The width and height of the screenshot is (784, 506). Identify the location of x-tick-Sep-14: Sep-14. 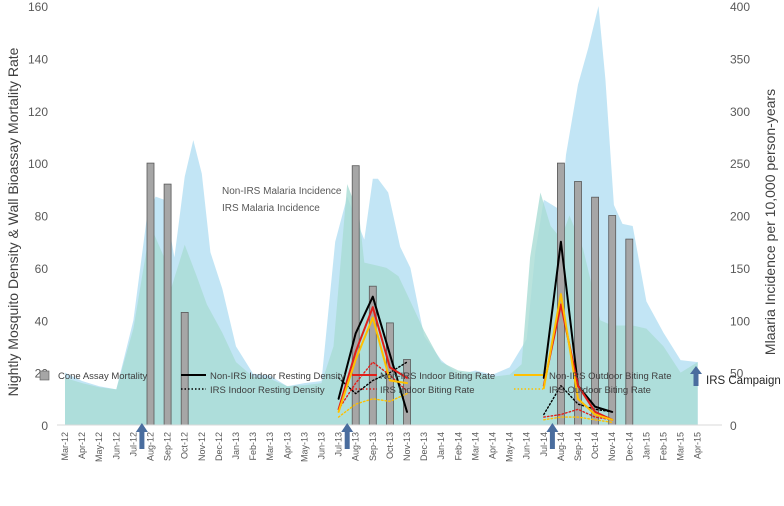
(578, 446).